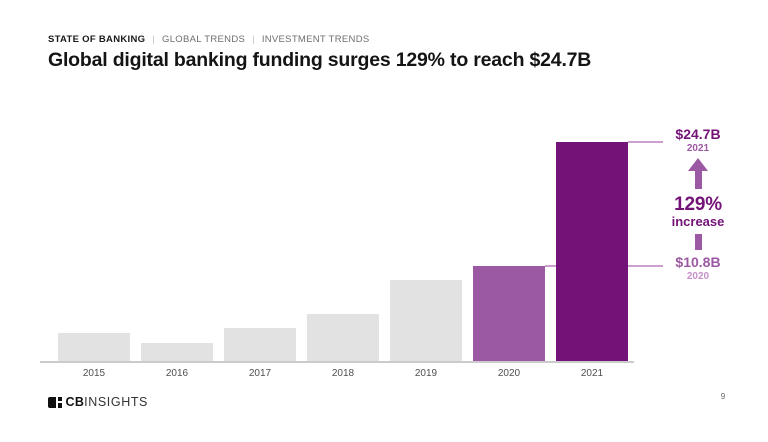  I want to click on pct-change-value: 129%, so click(698, 204).